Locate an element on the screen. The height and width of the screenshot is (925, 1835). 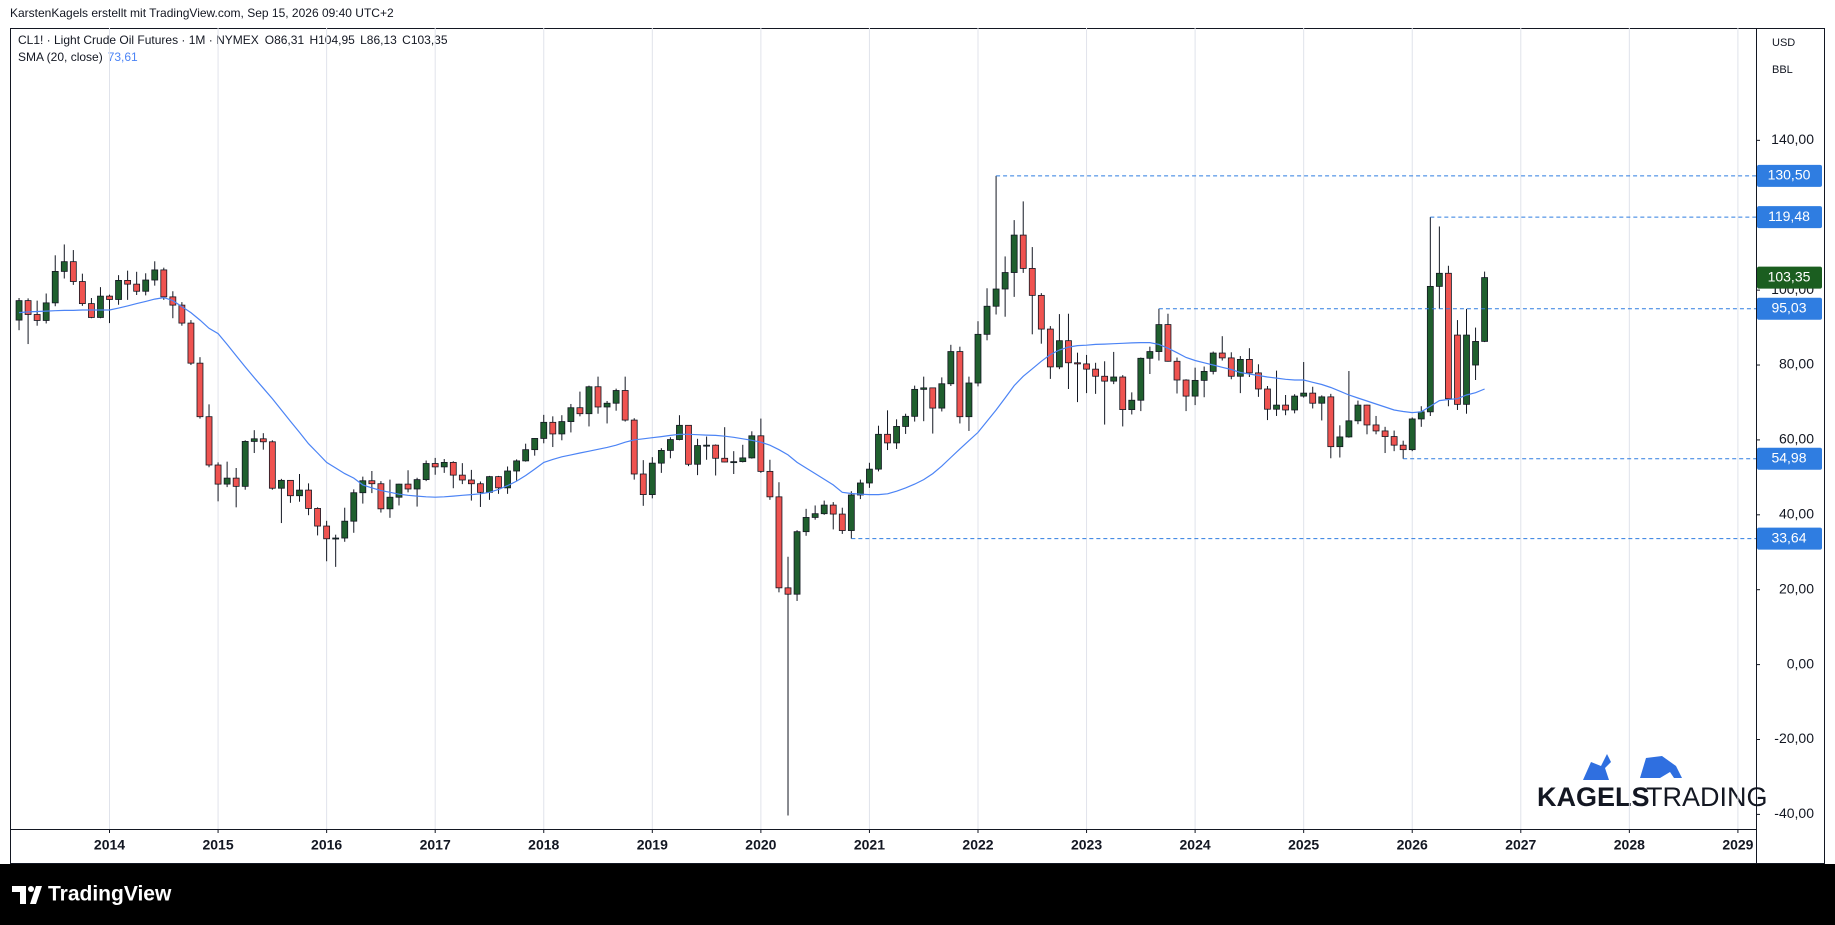
x-tick-label: 2023 is located at coordinates (1086, 845).